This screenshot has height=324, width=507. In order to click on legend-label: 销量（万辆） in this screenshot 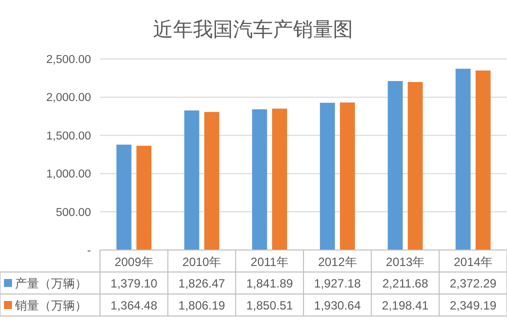, I will do `click(50, 305)`.